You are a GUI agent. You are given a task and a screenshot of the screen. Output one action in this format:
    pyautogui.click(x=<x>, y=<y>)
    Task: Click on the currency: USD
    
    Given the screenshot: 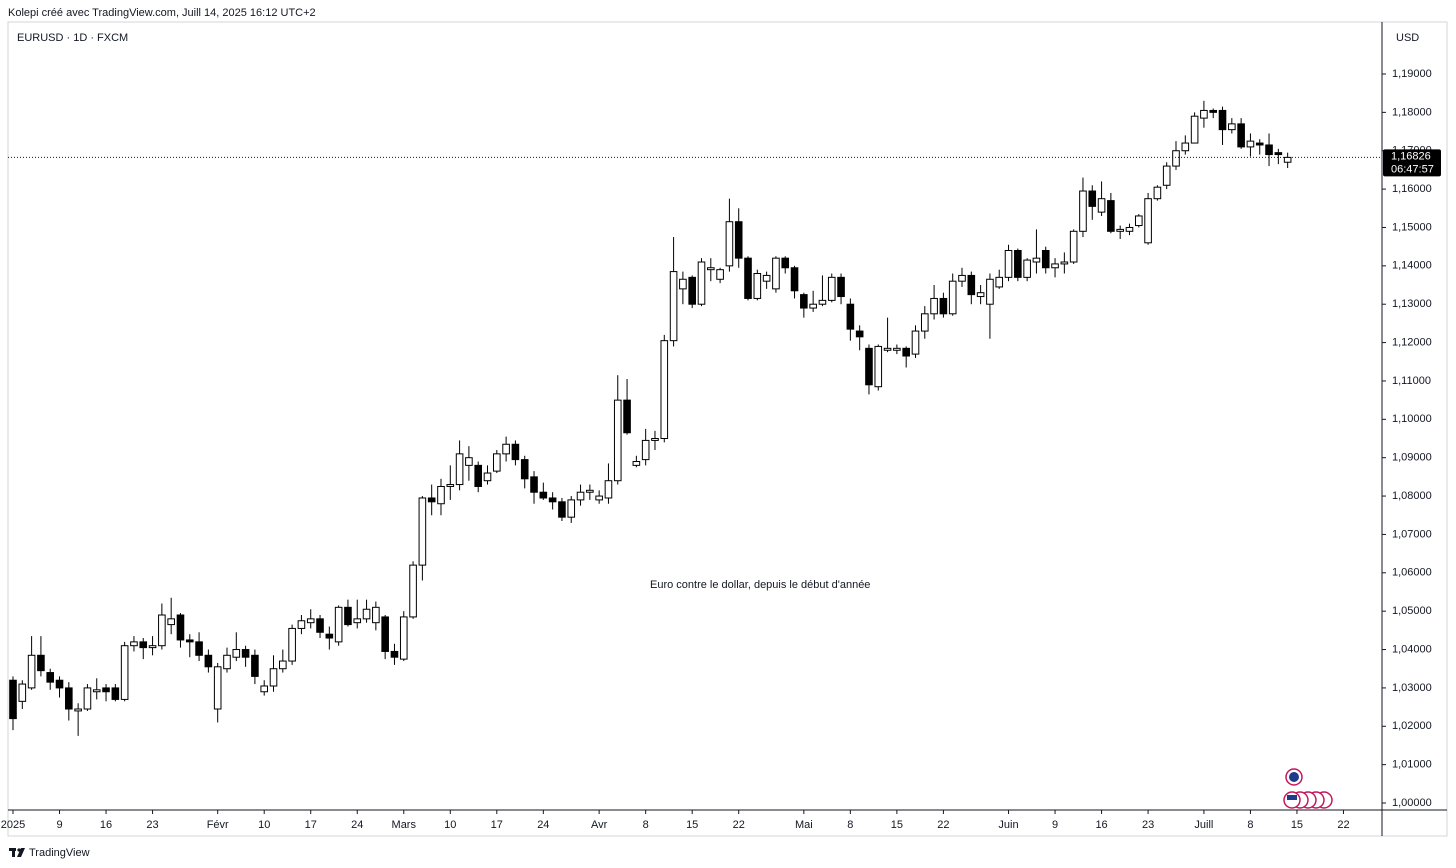 What is the action you would take?
    pyautogui.click(x=1407, y=38)
    